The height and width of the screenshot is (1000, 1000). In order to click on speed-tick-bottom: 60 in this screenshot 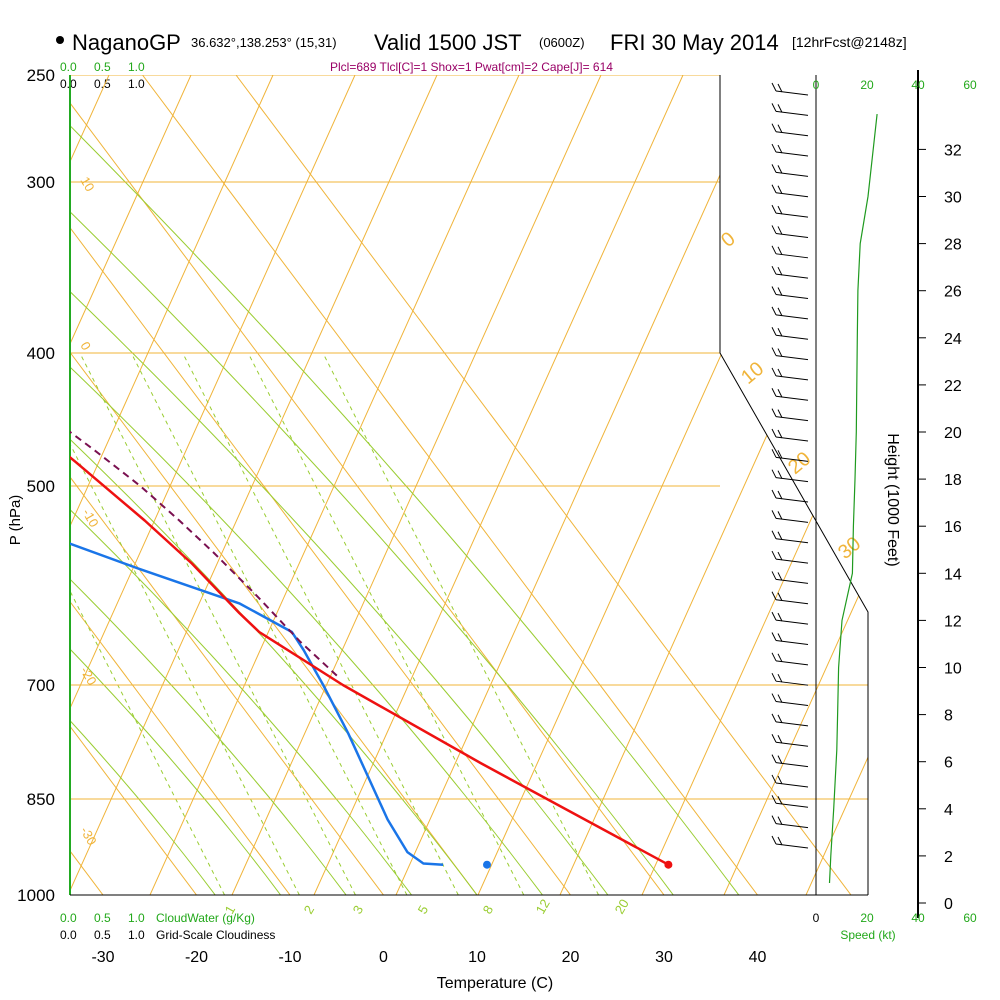, I will do `click(970, 918)`.